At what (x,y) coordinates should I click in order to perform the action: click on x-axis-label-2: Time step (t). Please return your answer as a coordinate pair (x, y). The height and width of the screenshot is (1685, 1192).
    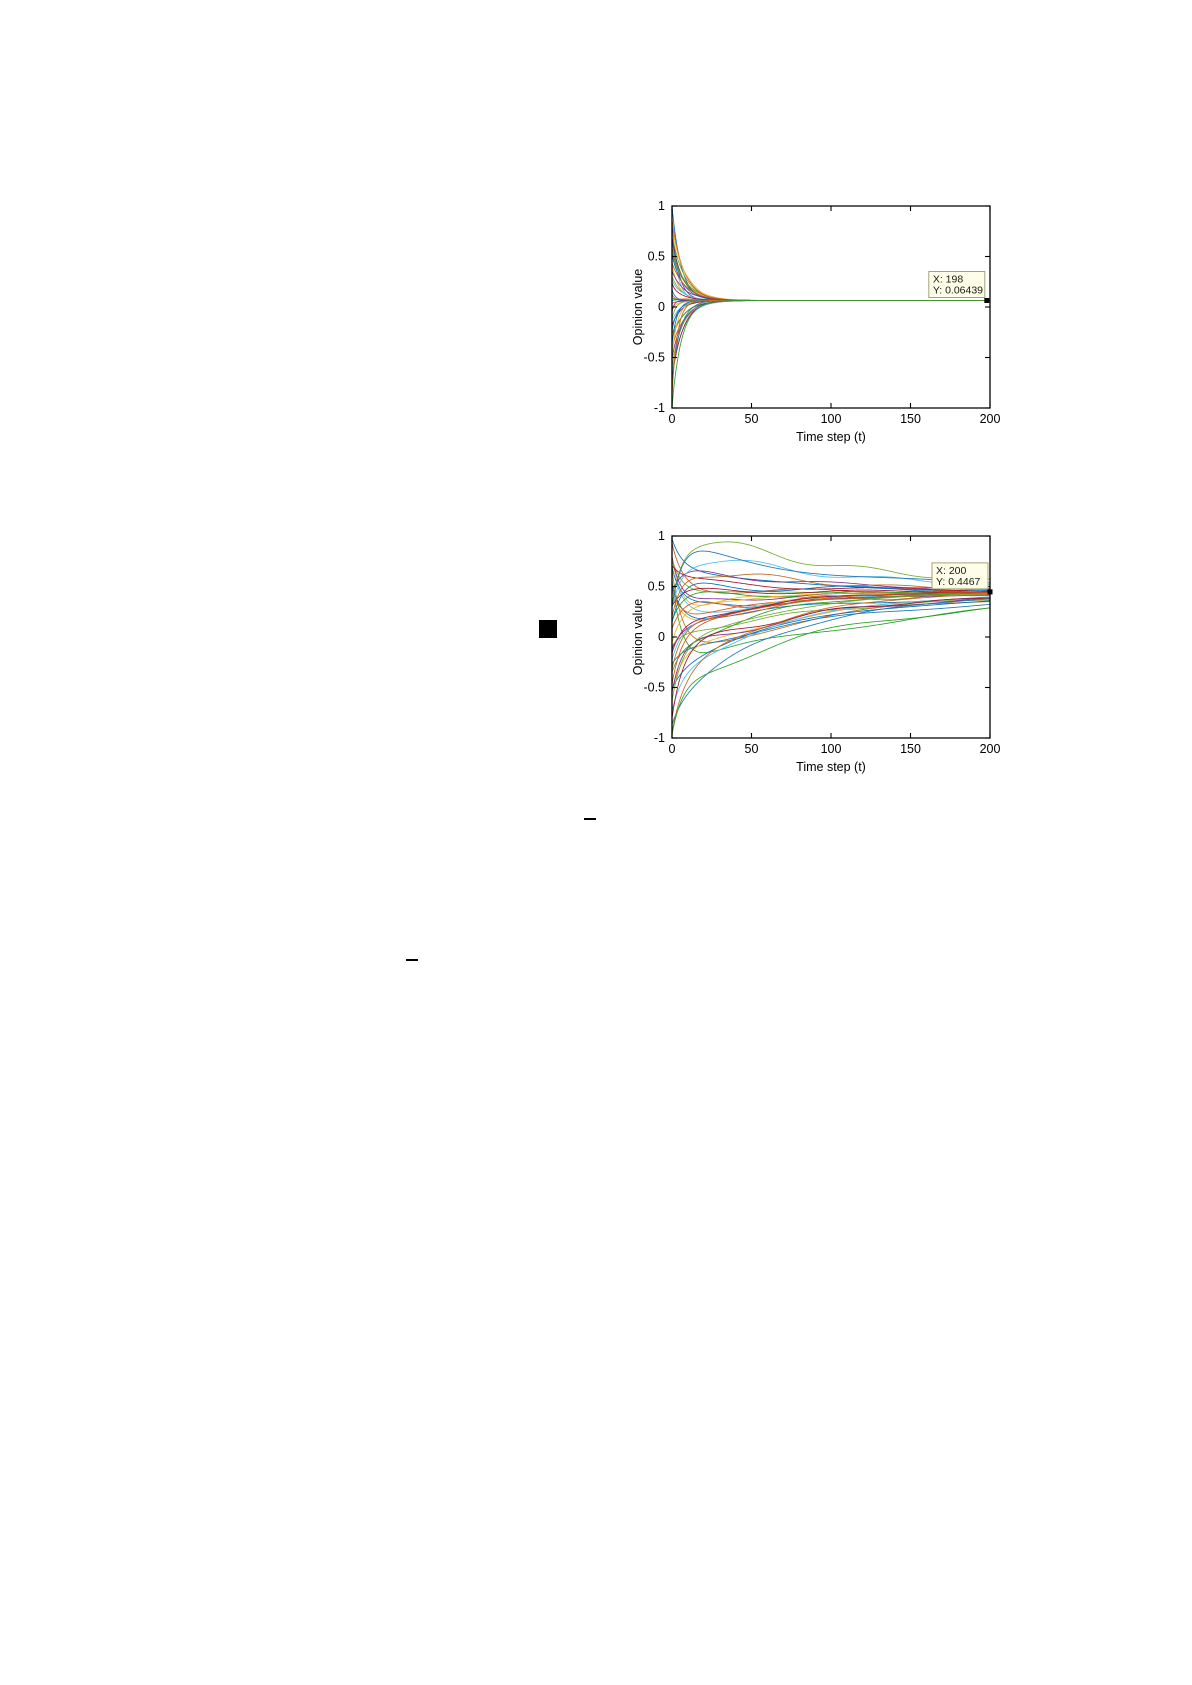
    Looking at the image, I should click on (831, 767).